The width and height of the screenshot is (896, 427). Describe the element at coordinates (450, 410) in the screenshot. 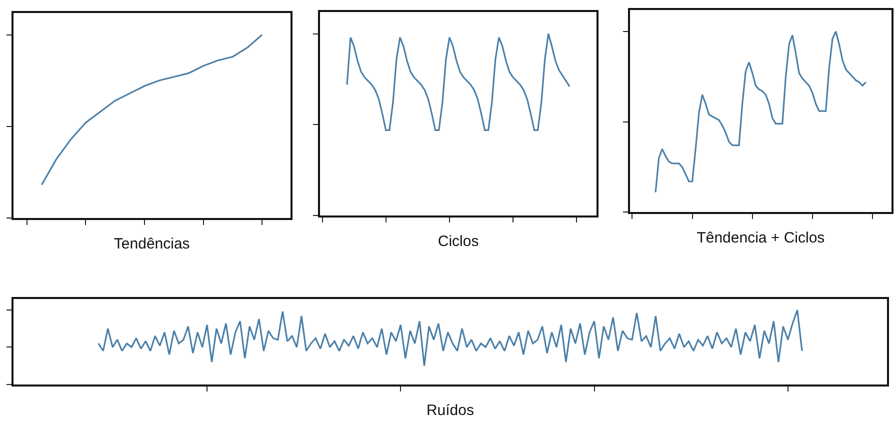

I see `x-axis-title: Ruídos` at that location.